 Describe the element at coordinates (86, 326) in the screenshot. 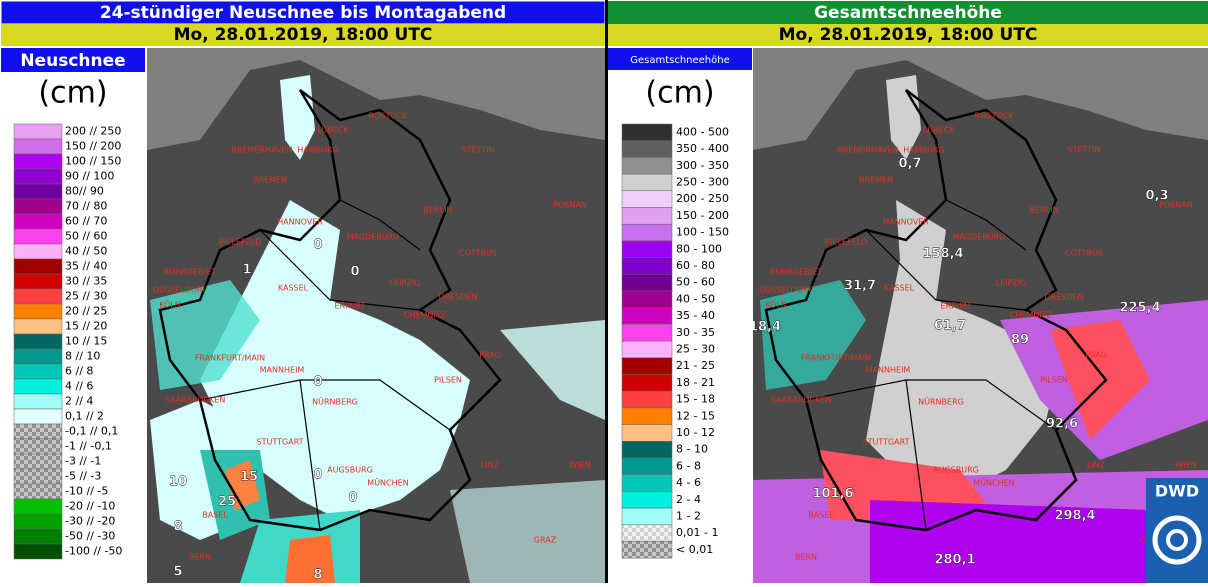

I see `legend-label: 15 // 20` at that location.